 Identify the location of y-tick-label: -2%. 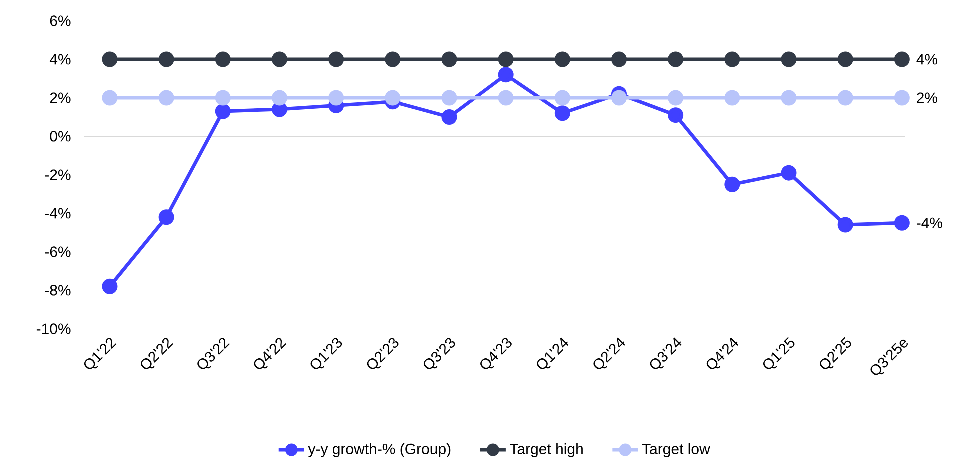
(58, 175).